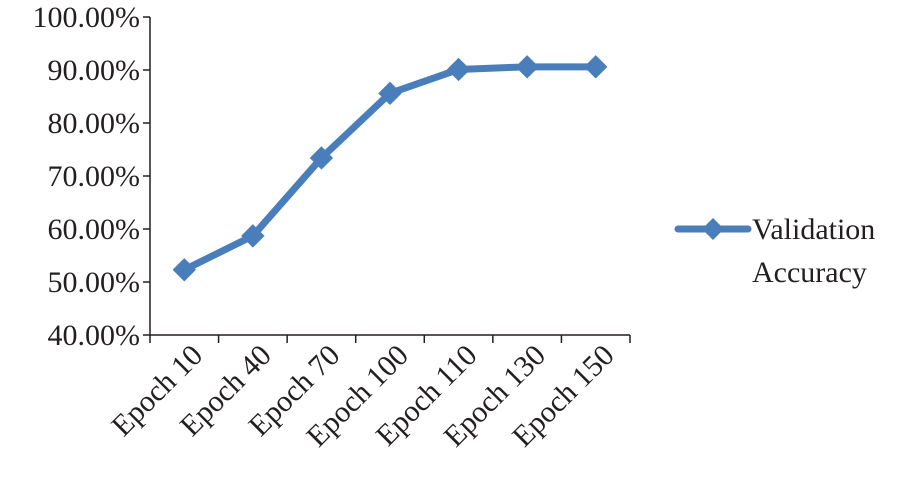 The width and height of the screenshot is (900, 486). Describe the element at coordinates (809, 272) in the screenshot. I see `legend-label: Accuracy` at that location.